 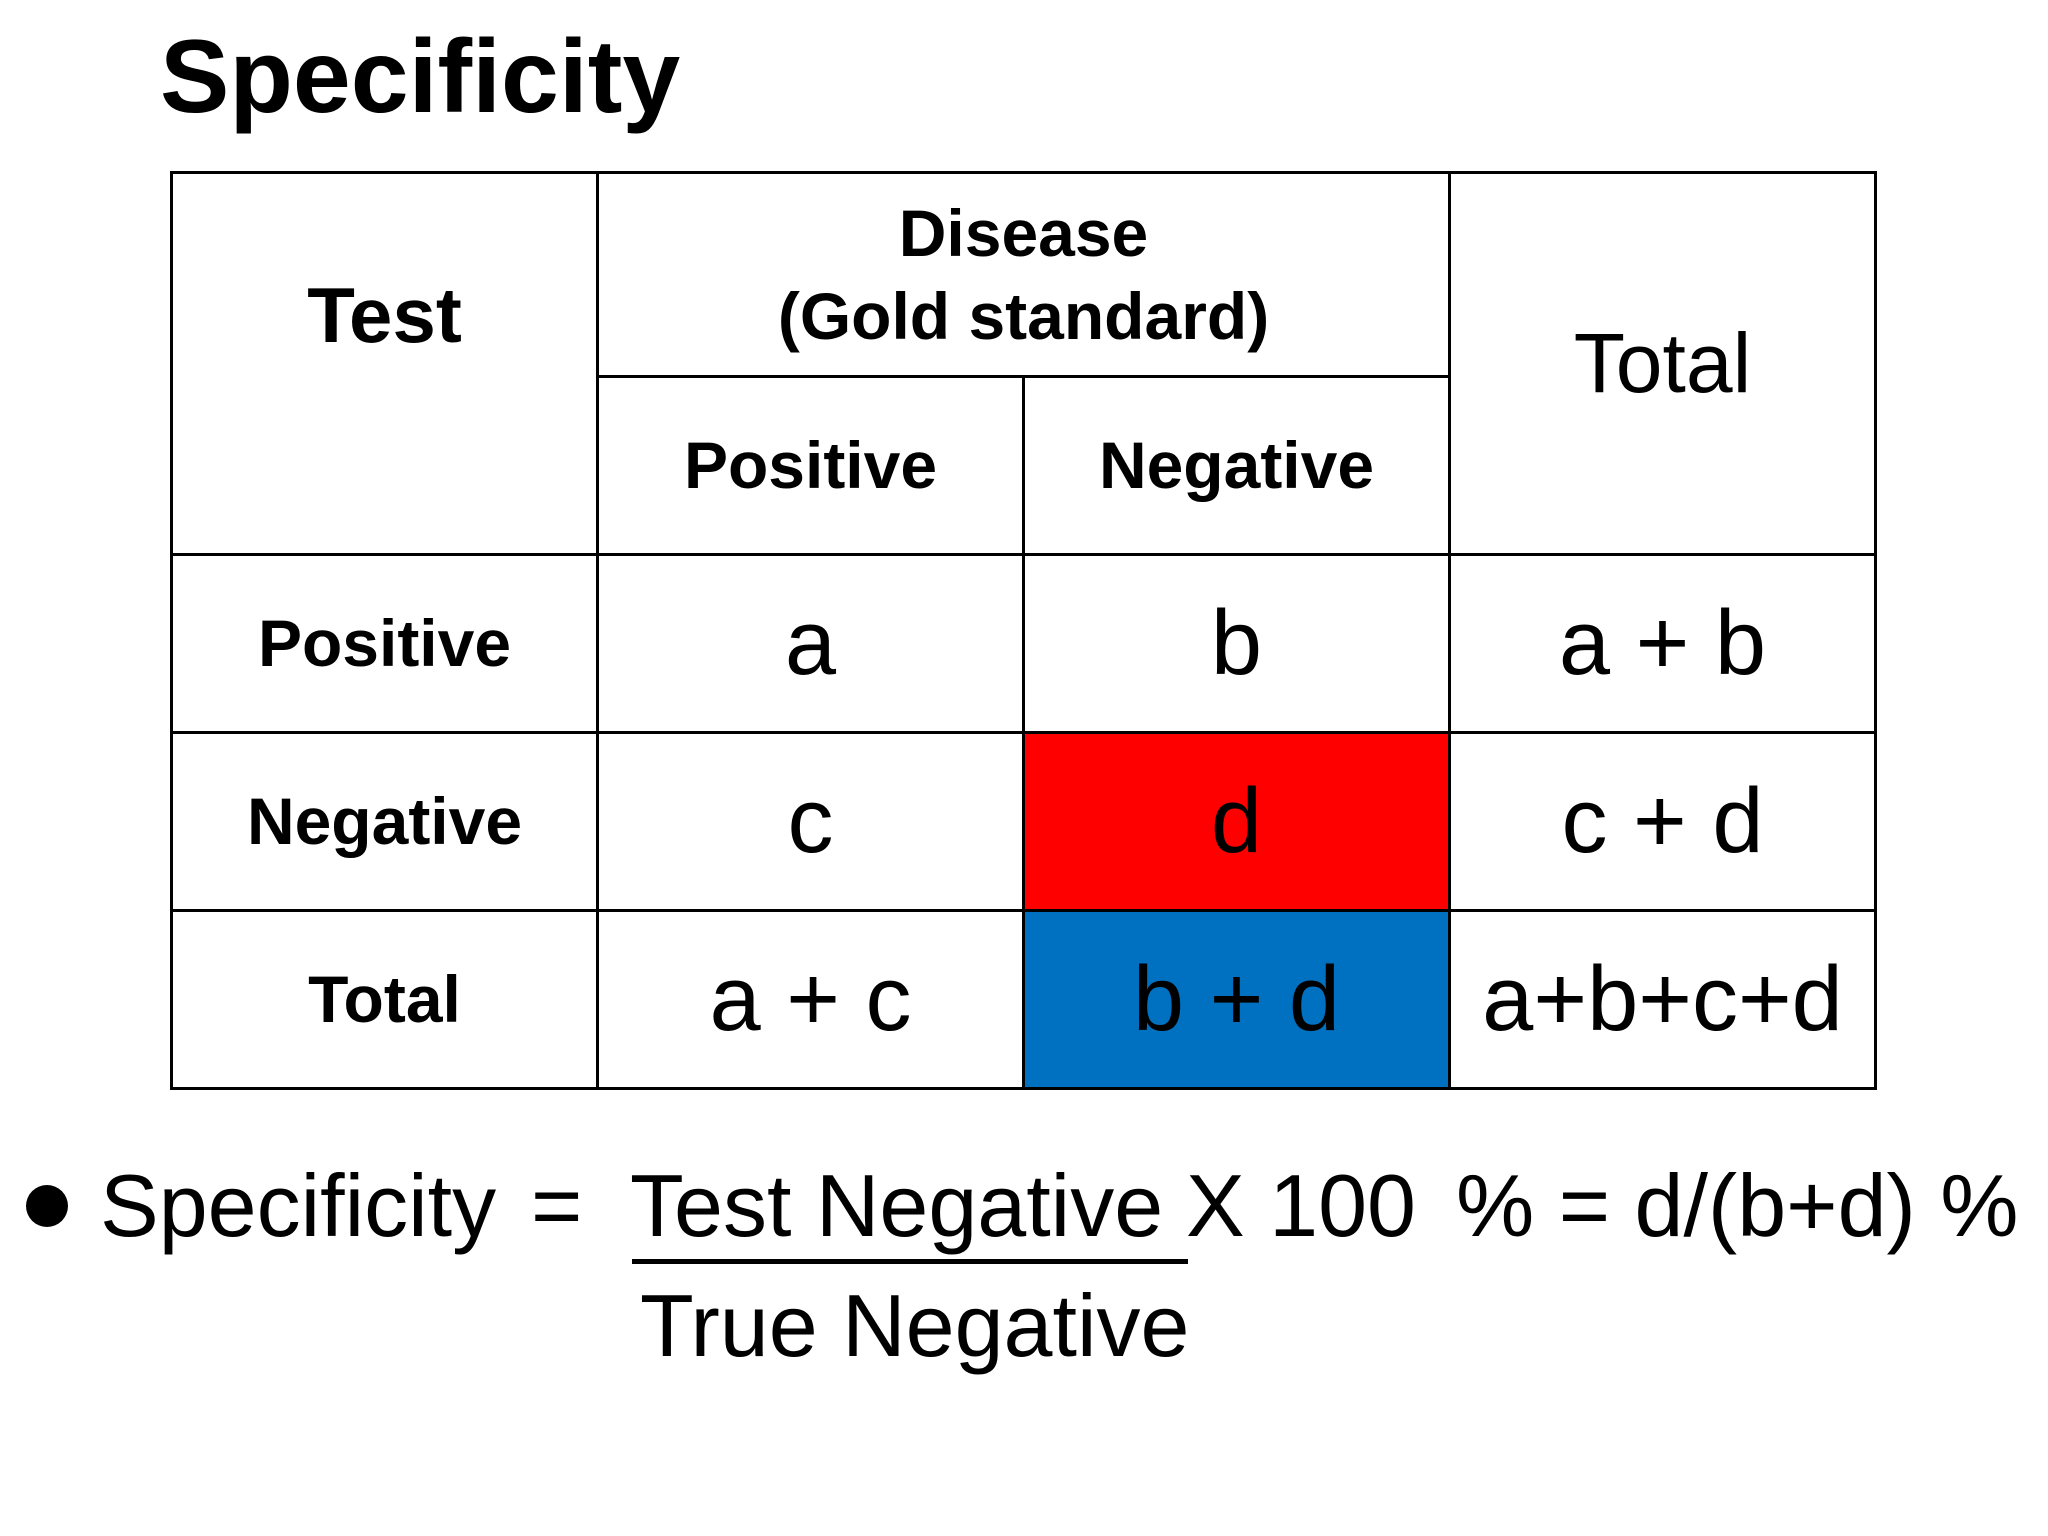 I want to click on formula-label: Specificity, so click(x=298, y=1205).